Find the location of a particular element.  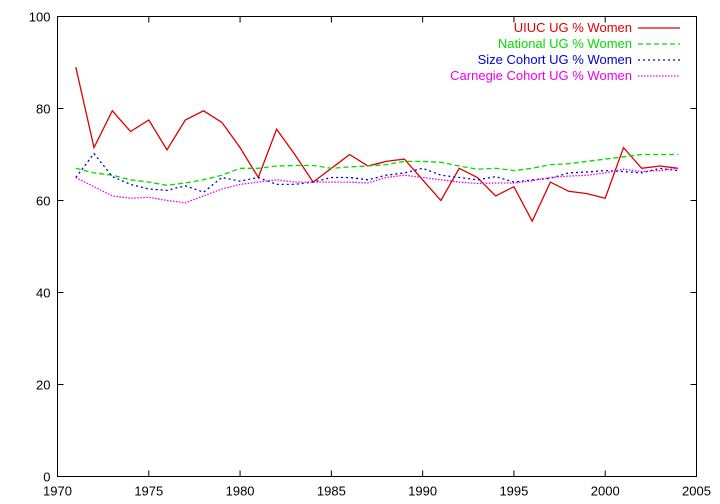

x-tick-label: 1995 is located at coordinates (513, 491).